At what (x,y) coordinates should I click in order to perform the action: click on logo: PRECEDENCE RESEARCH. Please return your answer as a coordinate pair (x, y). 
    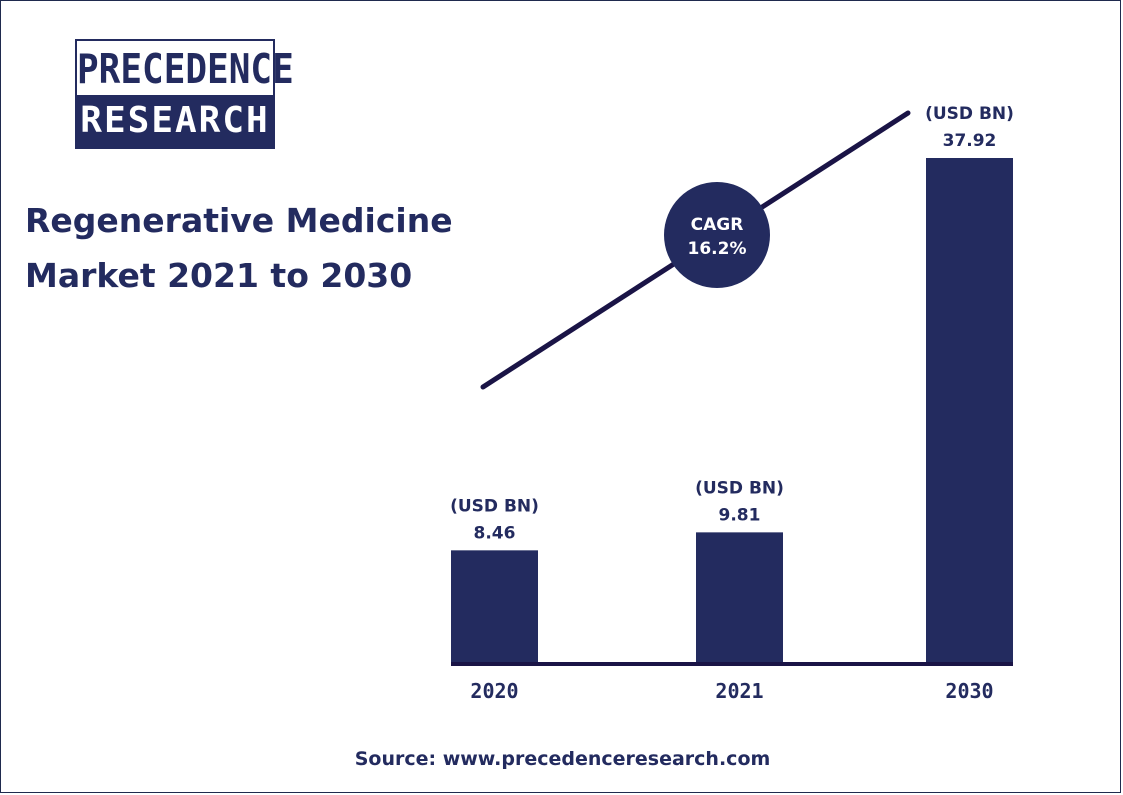
    Looking at the image, I should click on (184, 94).